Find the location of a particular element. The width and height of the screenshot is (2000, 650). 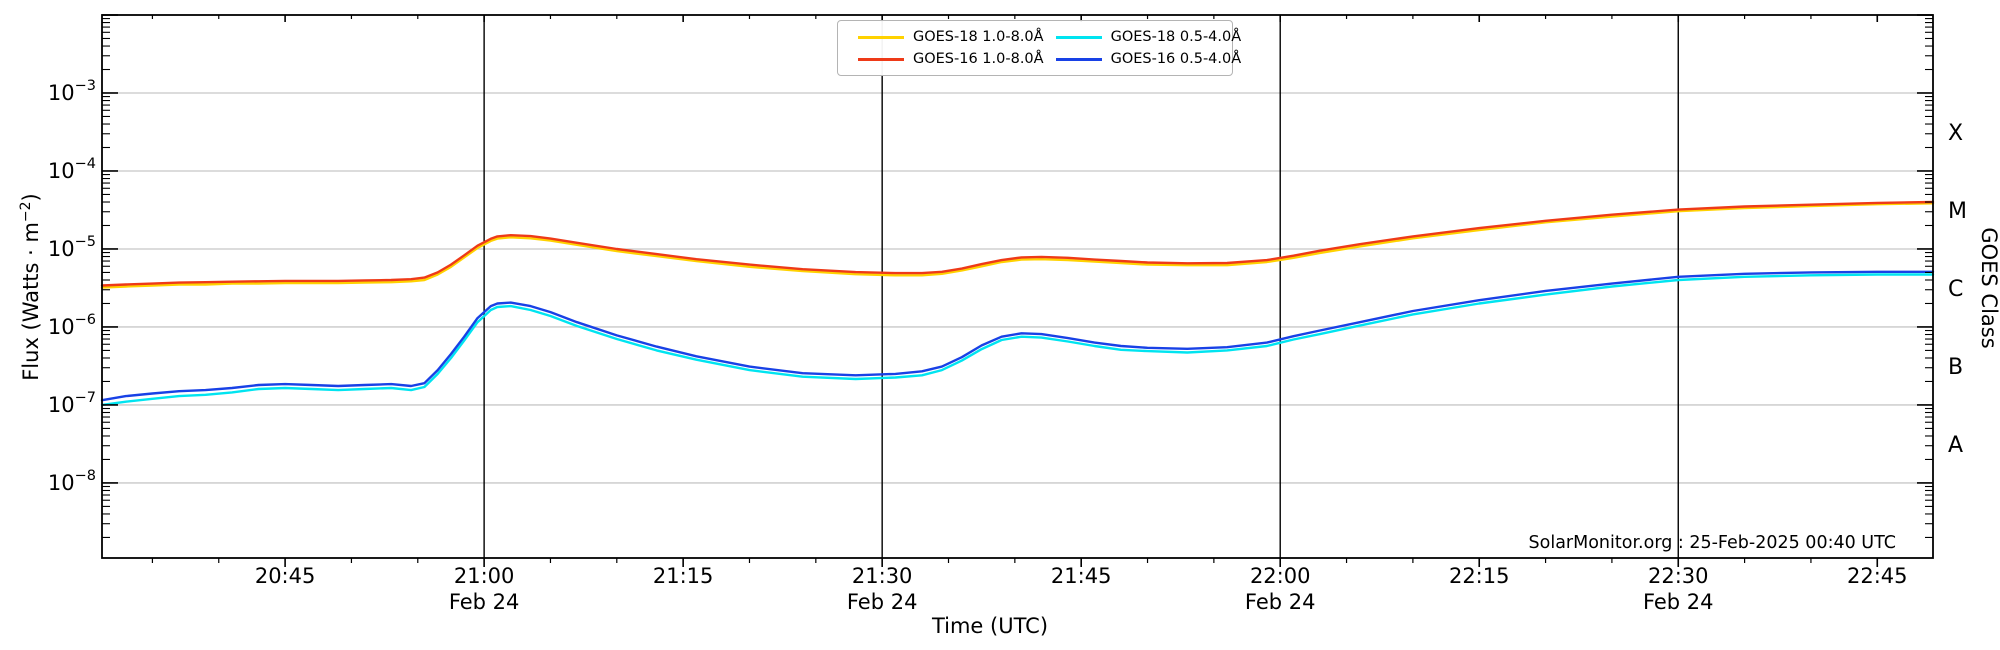

watermark-text: SolarMonitor.org : 25-Feb-2025 00:40 UTC is located at coordinates (1712, 543).